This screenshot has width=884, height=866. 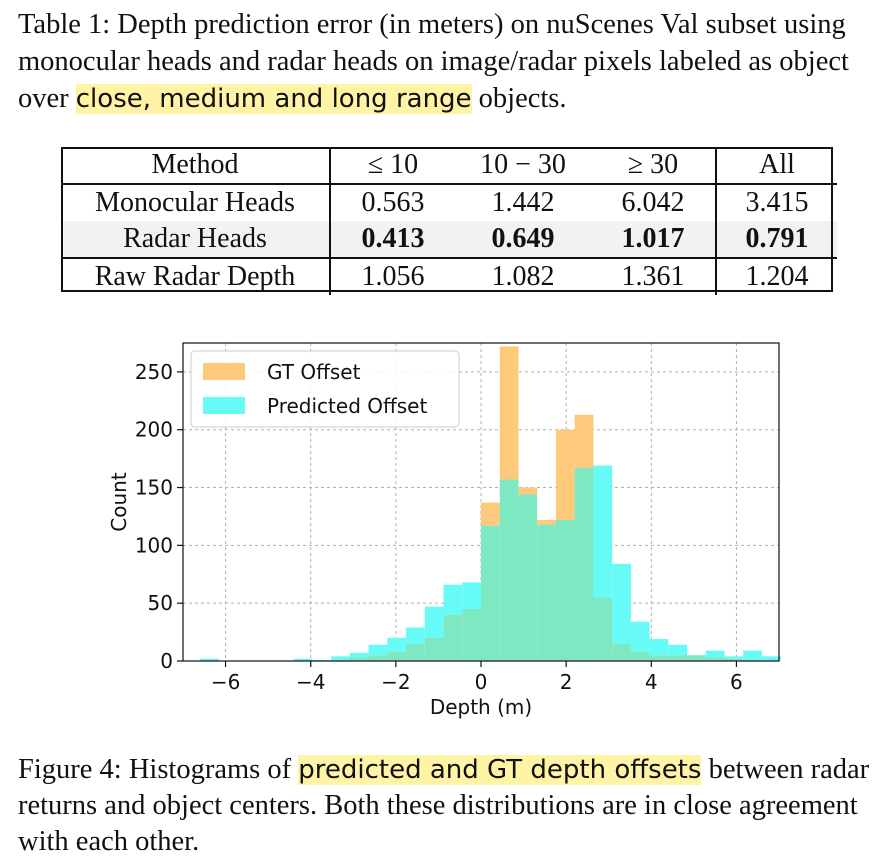 I want to click on x-tick-label: 2, so click(x=566, y=682).